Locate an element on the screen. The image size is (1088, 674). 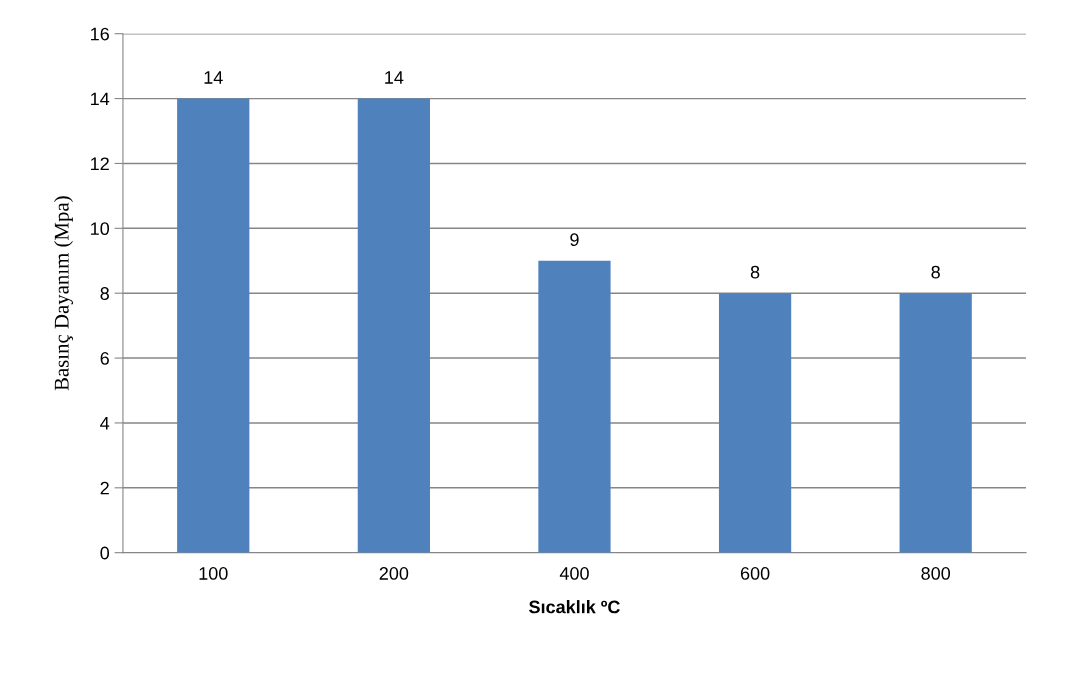
x-tick-label: 600 is located at coordinates (755, 573).